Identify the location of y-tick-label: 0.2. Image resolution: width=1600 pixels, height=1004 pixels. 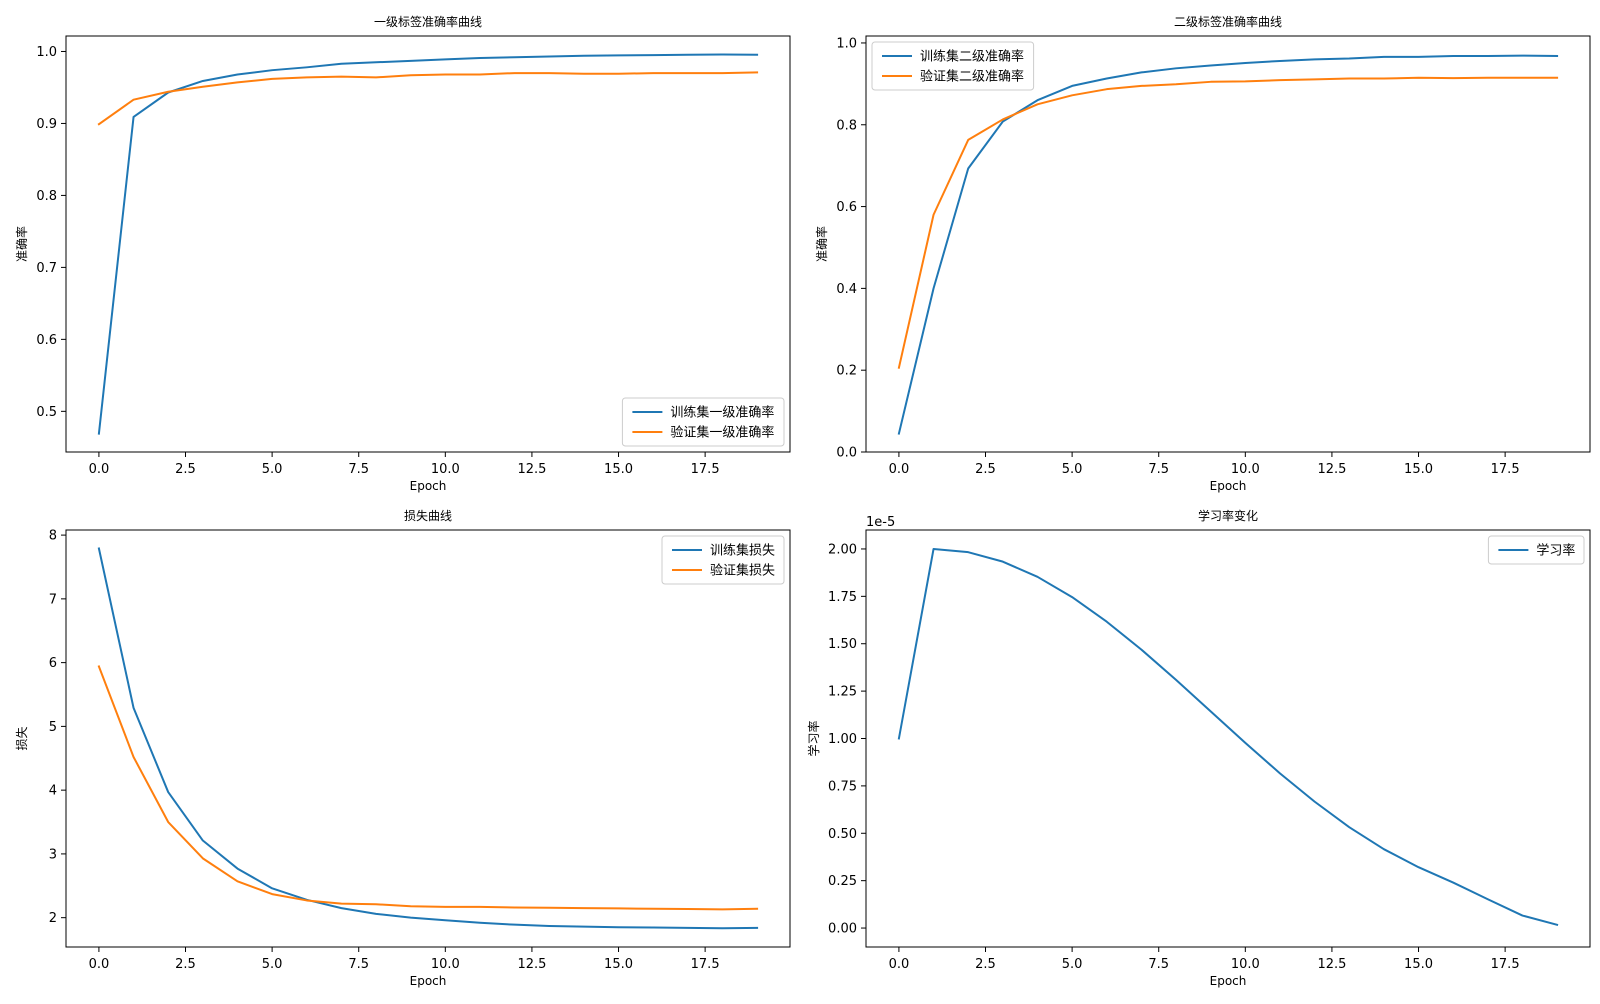
(846, 371).